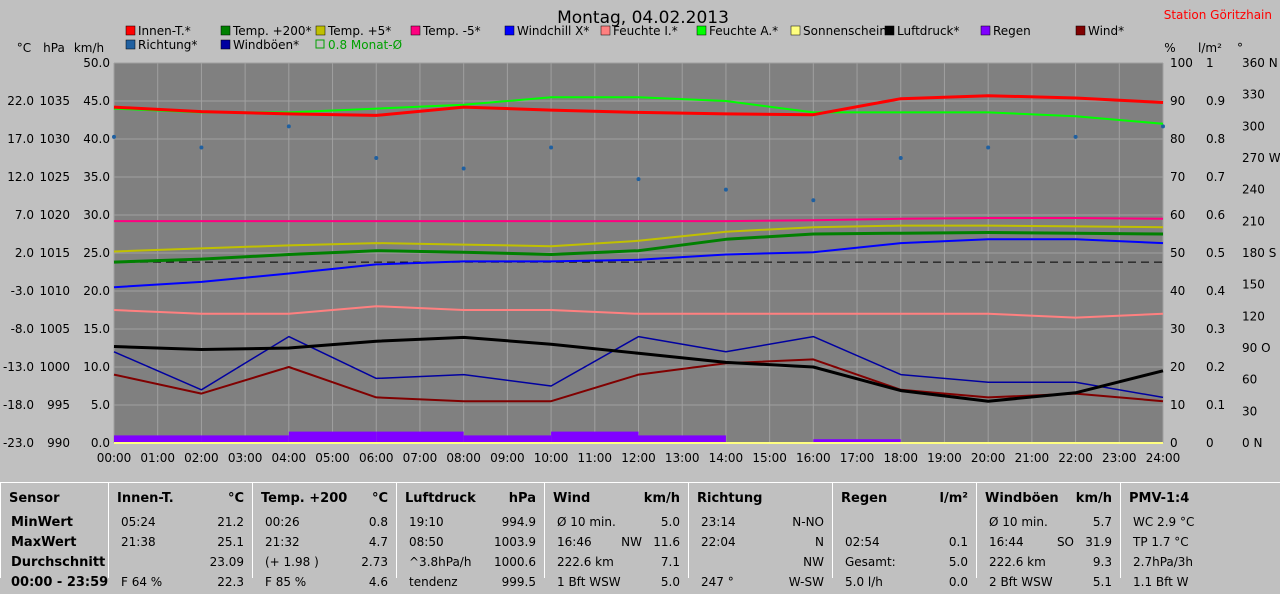 The height and width of the screenshot is (594, 1280). What do you see at coordinates (96, 215) in the screenshot?
I see `kmh-tick-label: 30.0` at bounding box center [96, 215].